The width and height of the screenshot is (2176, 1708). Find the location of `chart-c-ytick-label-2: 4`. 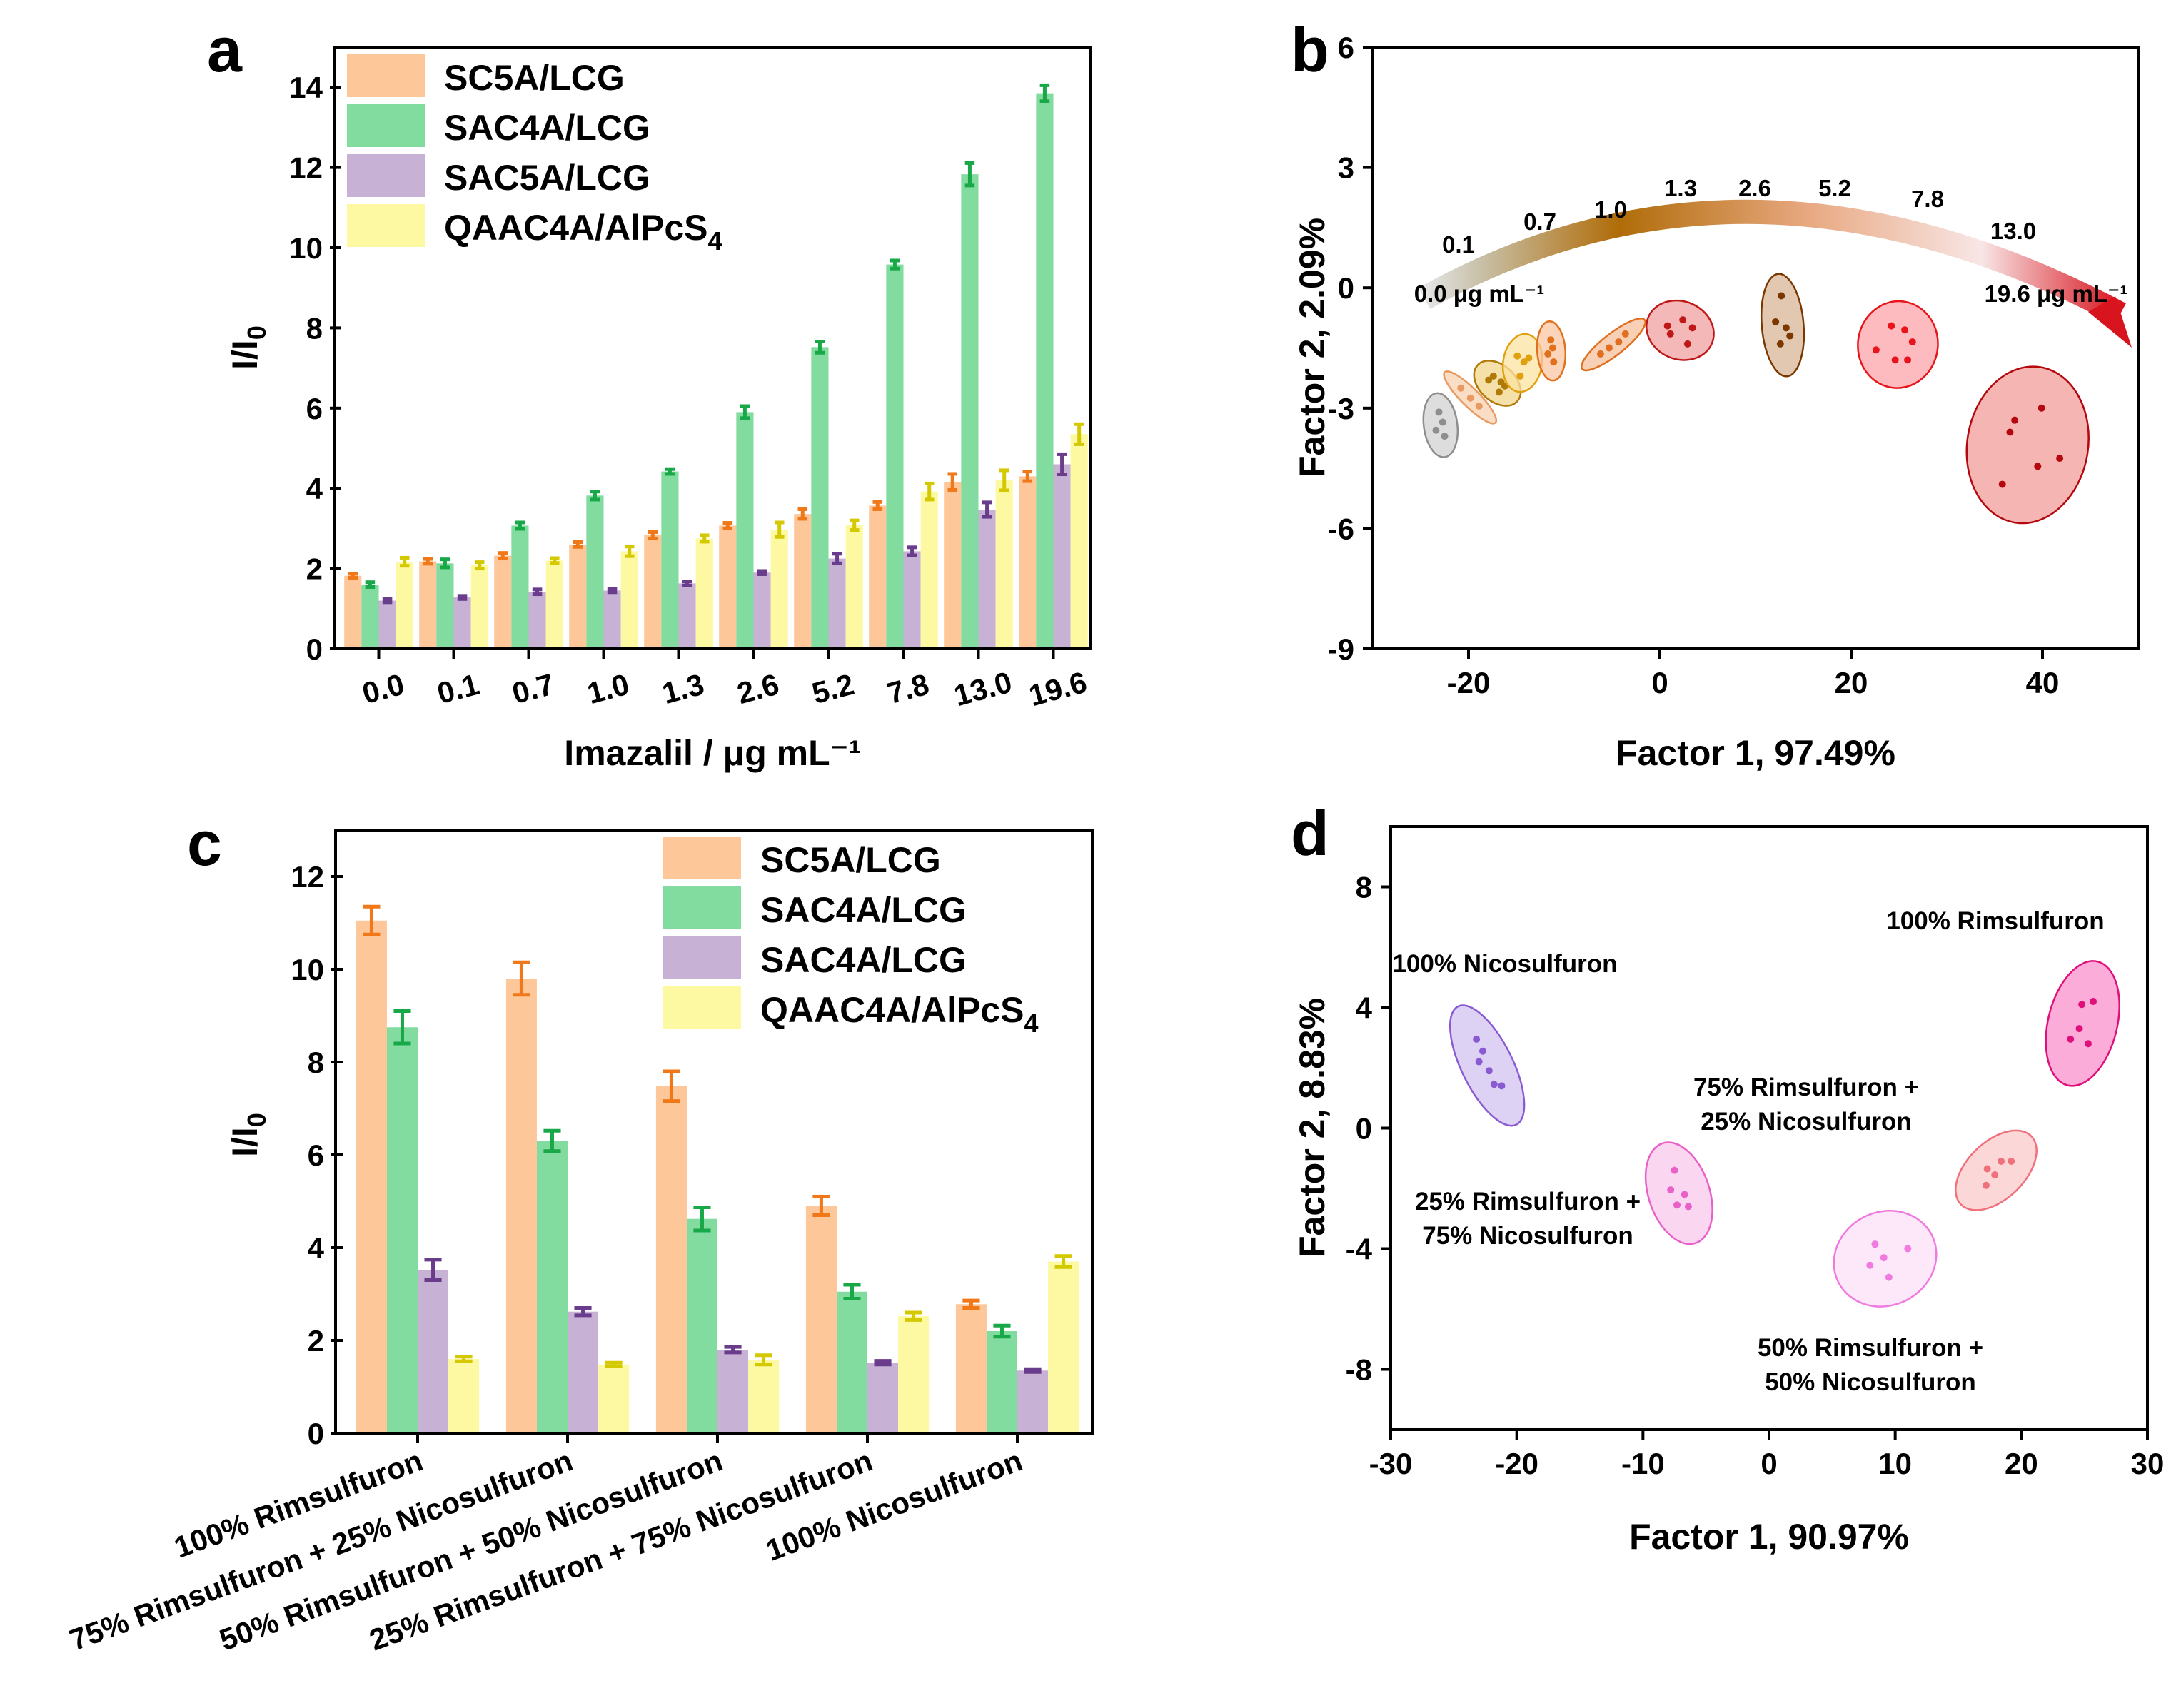

chart-c-ytick-label-2: 4 is located at coordinates (316, 1248).